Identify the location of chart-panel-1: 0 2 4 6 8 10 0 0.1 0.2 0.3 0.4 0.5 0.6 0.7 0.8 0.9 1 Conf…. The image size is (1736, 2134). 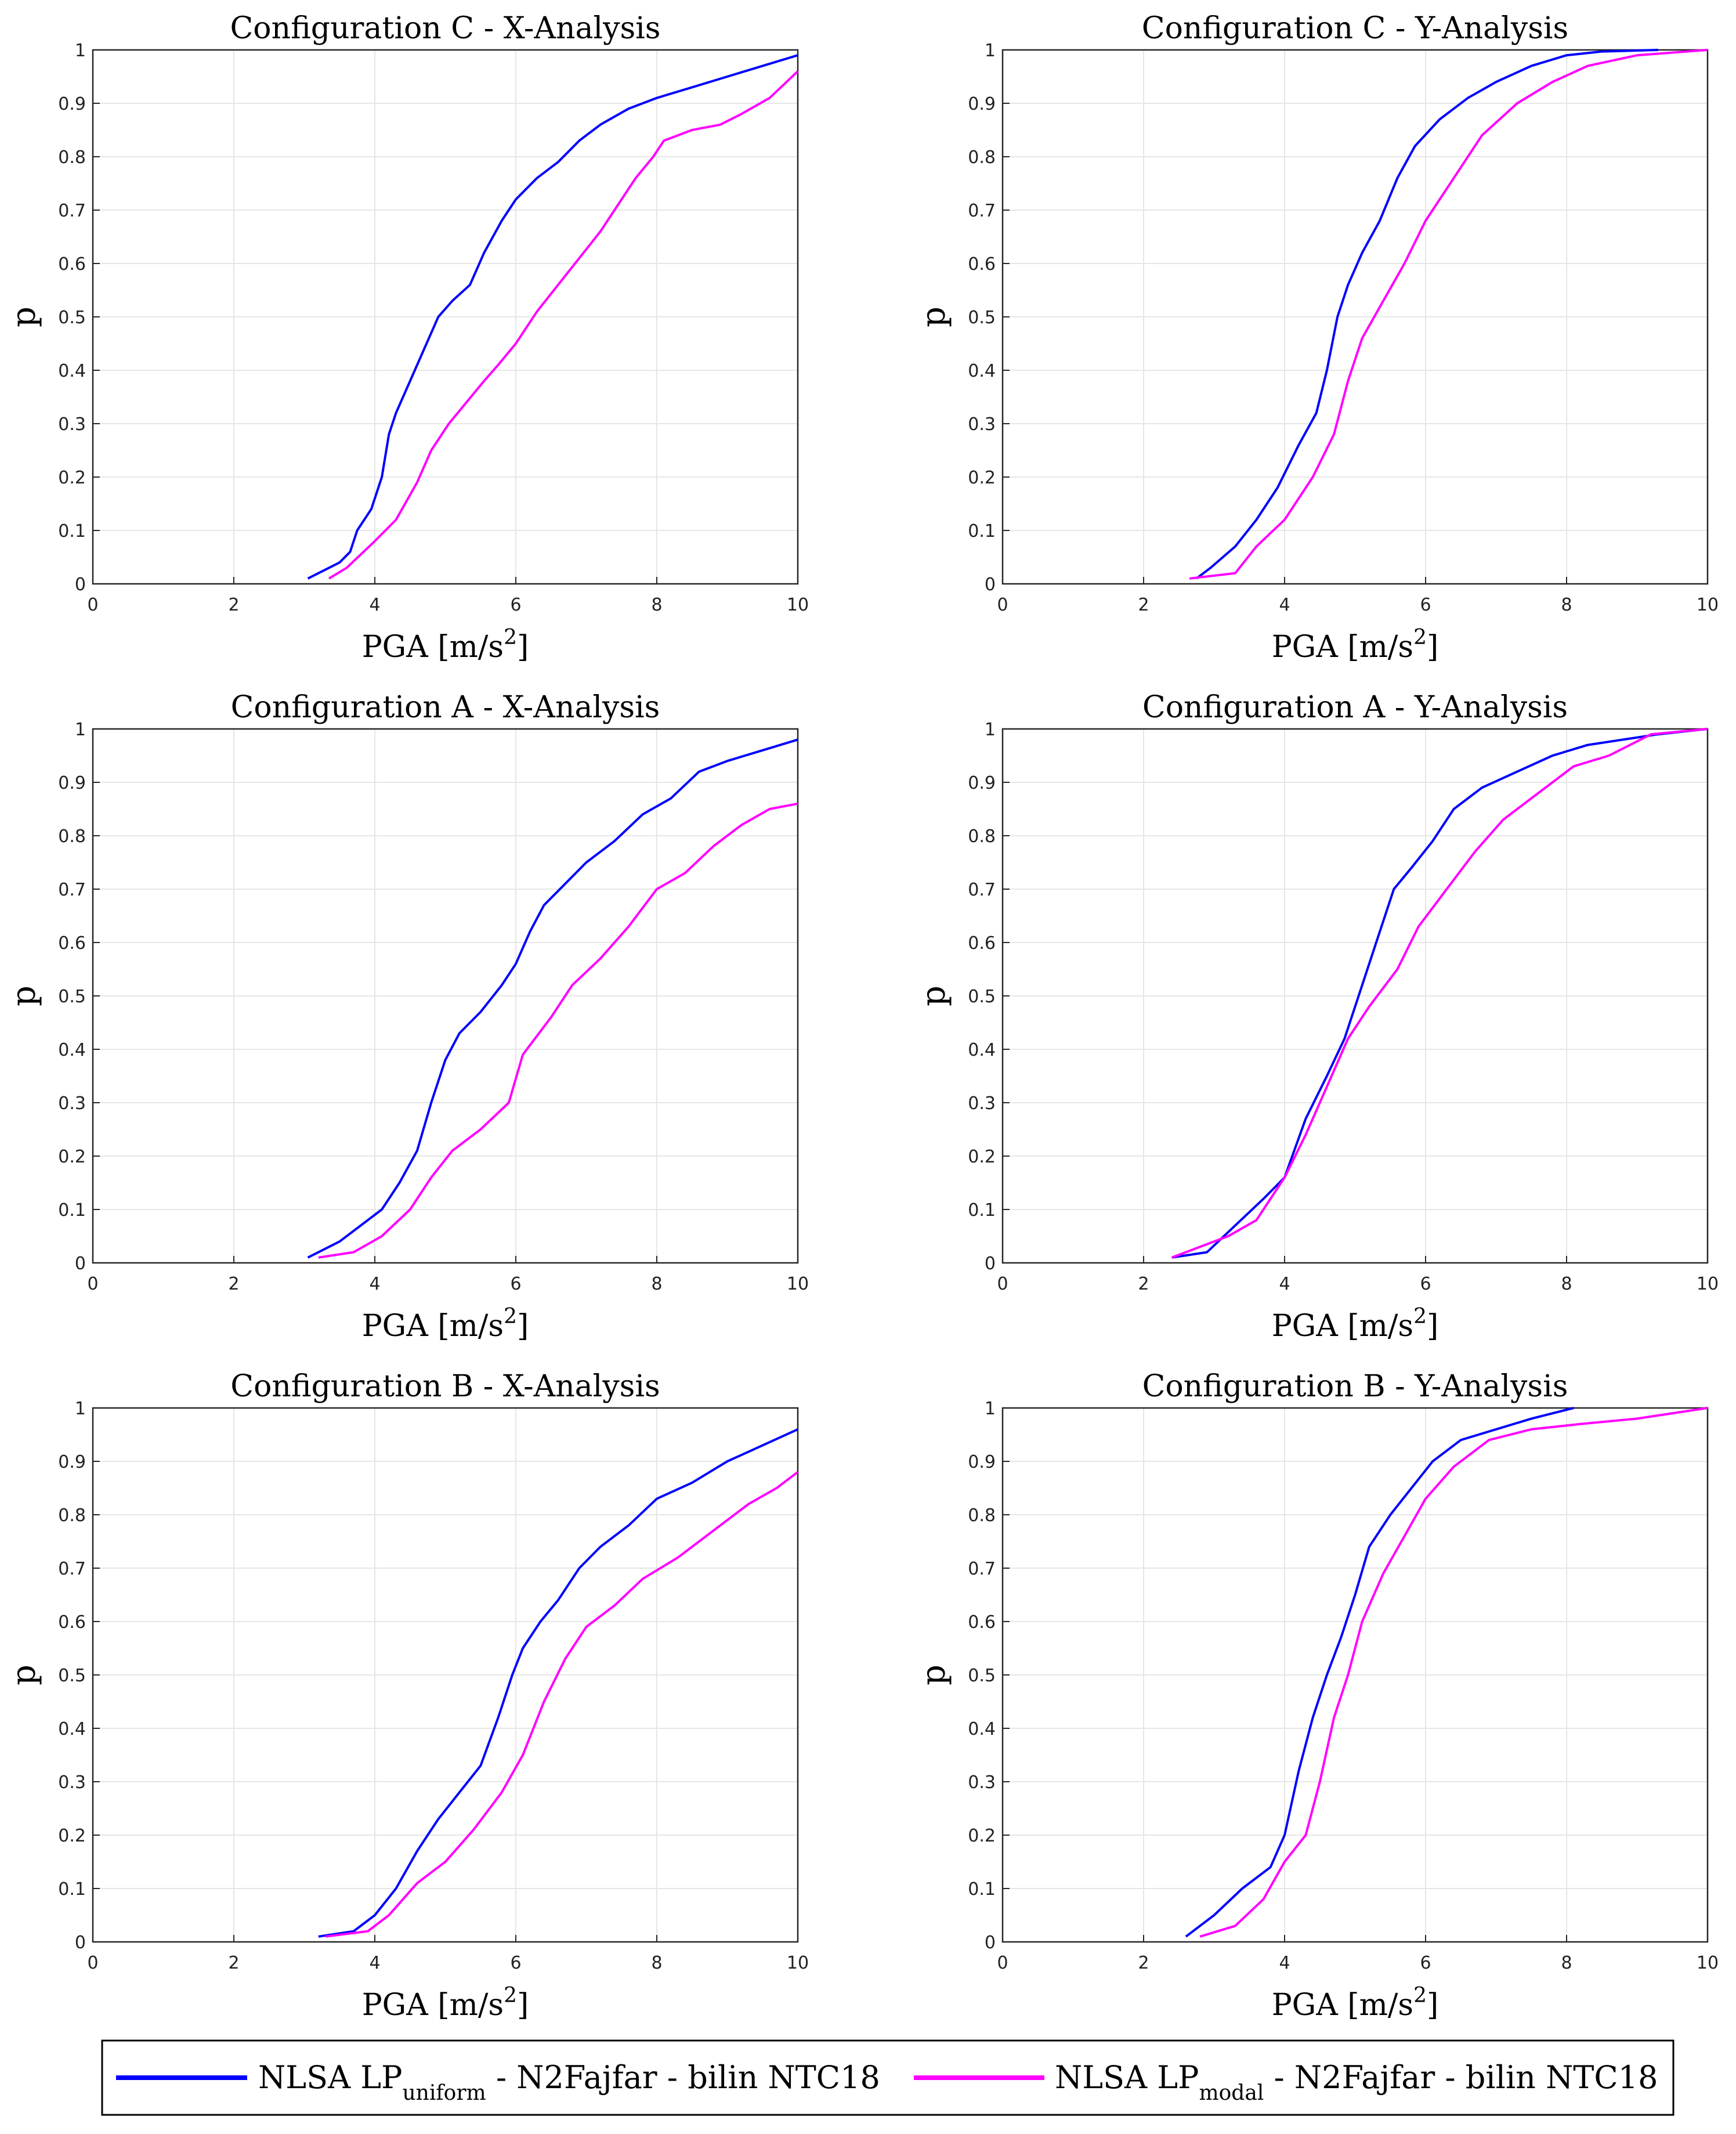
(1317, 338).